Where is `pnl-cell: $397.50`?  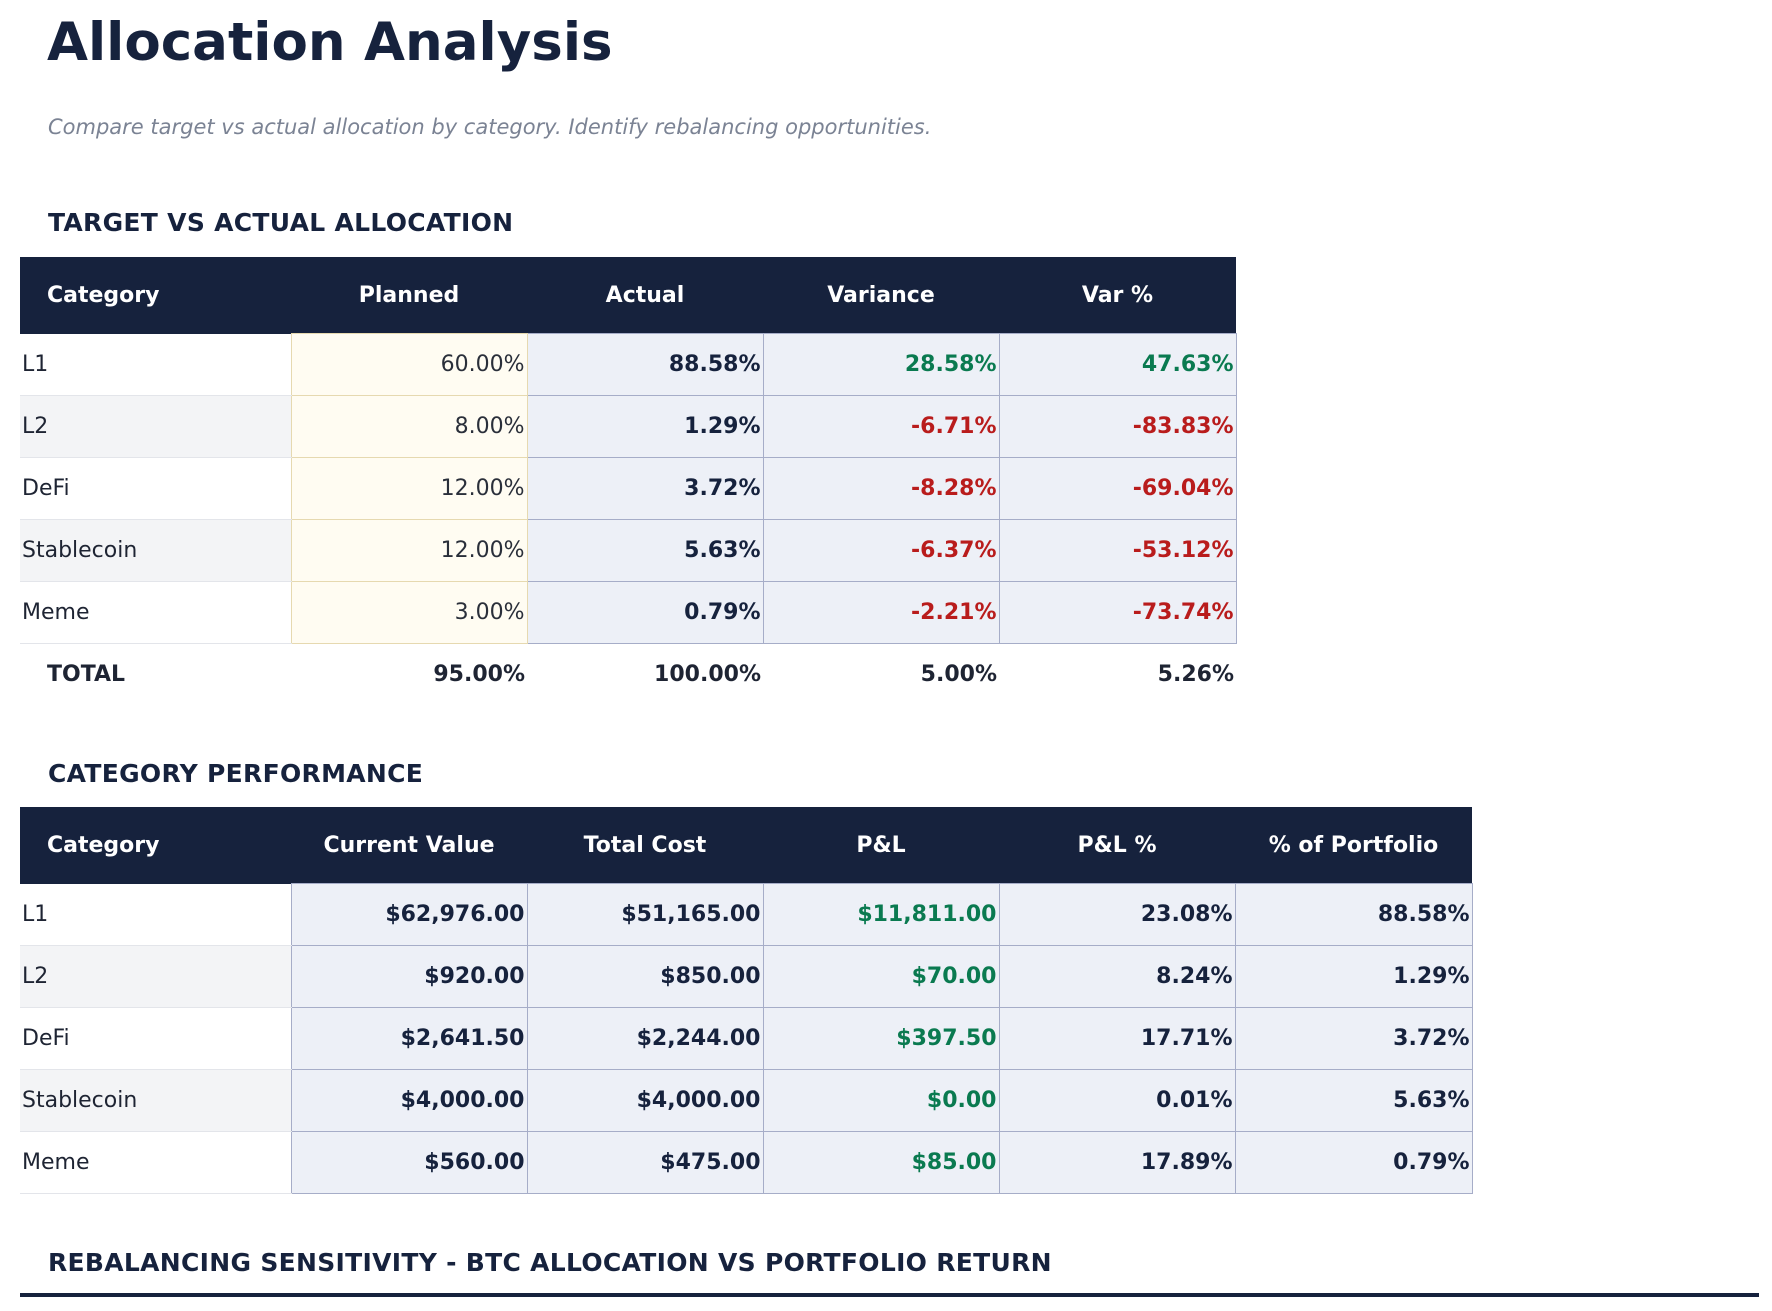 pnl-cell: $397.50 is located at coordinates (881, 1038).